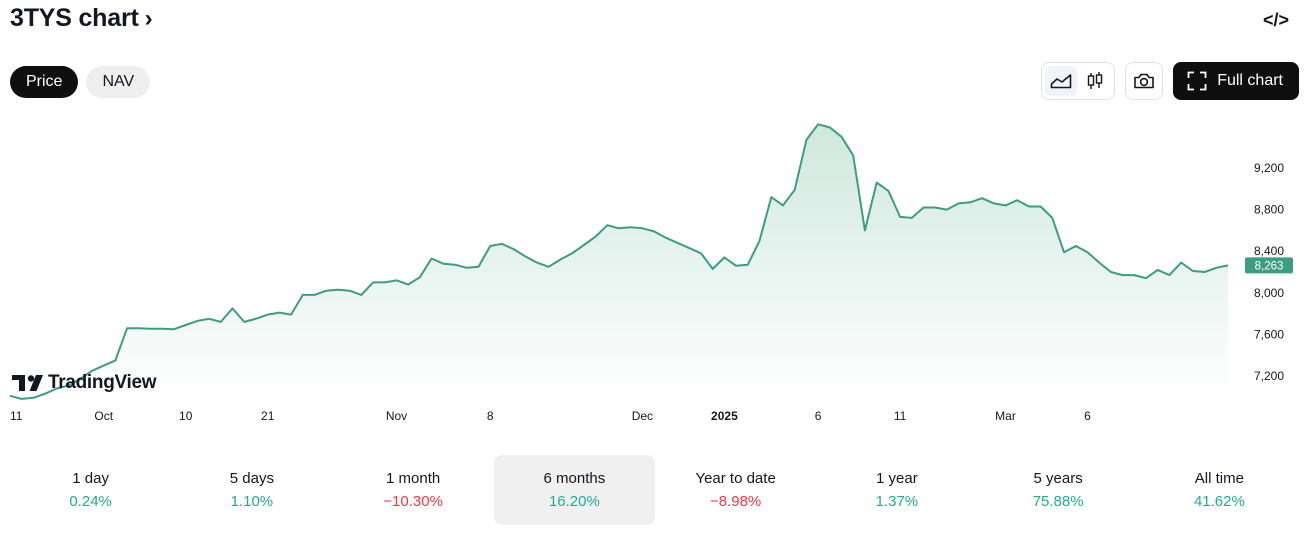 This screenshot has height=550, width=1309. I want to click on period-change: 1.10%, so click(252, 501).